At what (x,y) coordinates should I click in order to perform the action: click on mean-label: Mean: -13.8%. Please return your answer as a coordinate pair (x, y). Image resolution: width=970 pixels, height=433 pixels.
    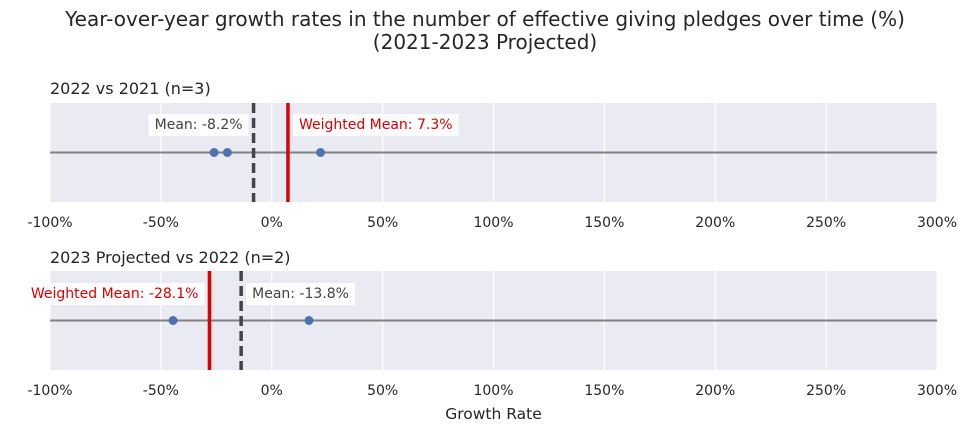
    Looking at the image, I should click on (300, 294).